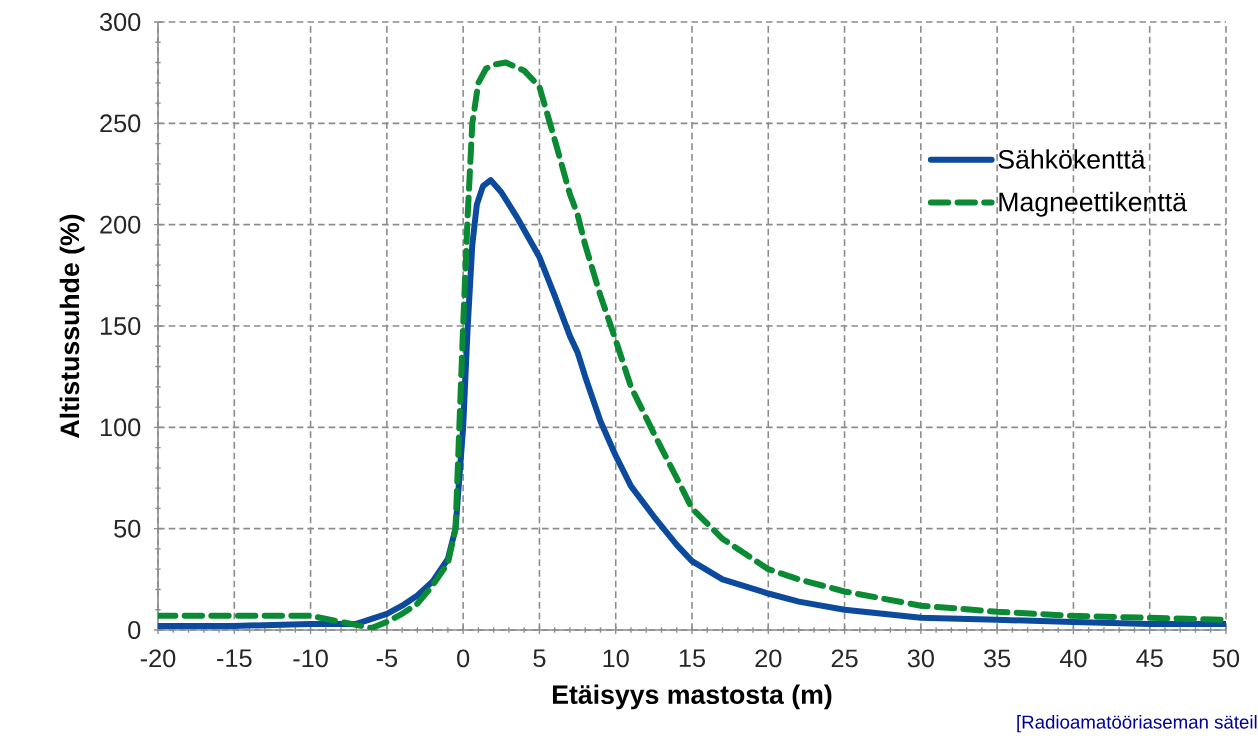 The height and width of the screenshot is (751, 1258). I want to click on x-tick-label: 20, so click(768, 658).